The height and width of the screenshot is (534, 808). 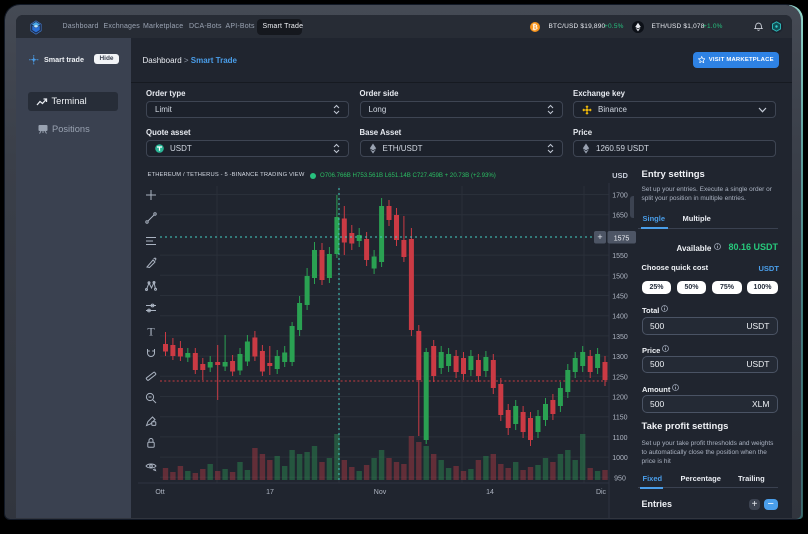 I want to click on svg-text: 1450, so click(x=620, y=297).